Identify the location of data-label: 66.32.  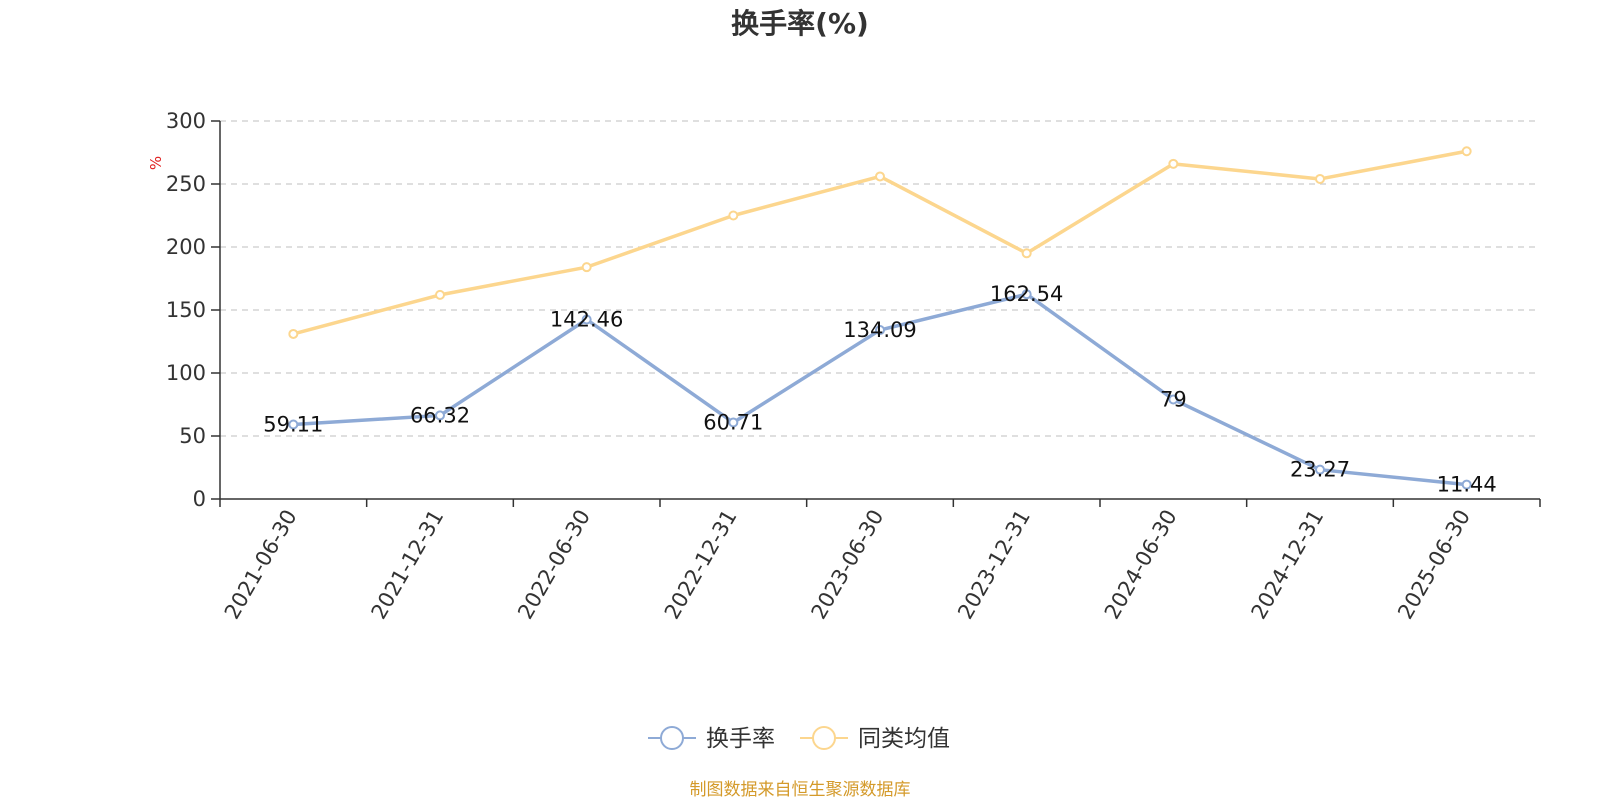
(440, 415).